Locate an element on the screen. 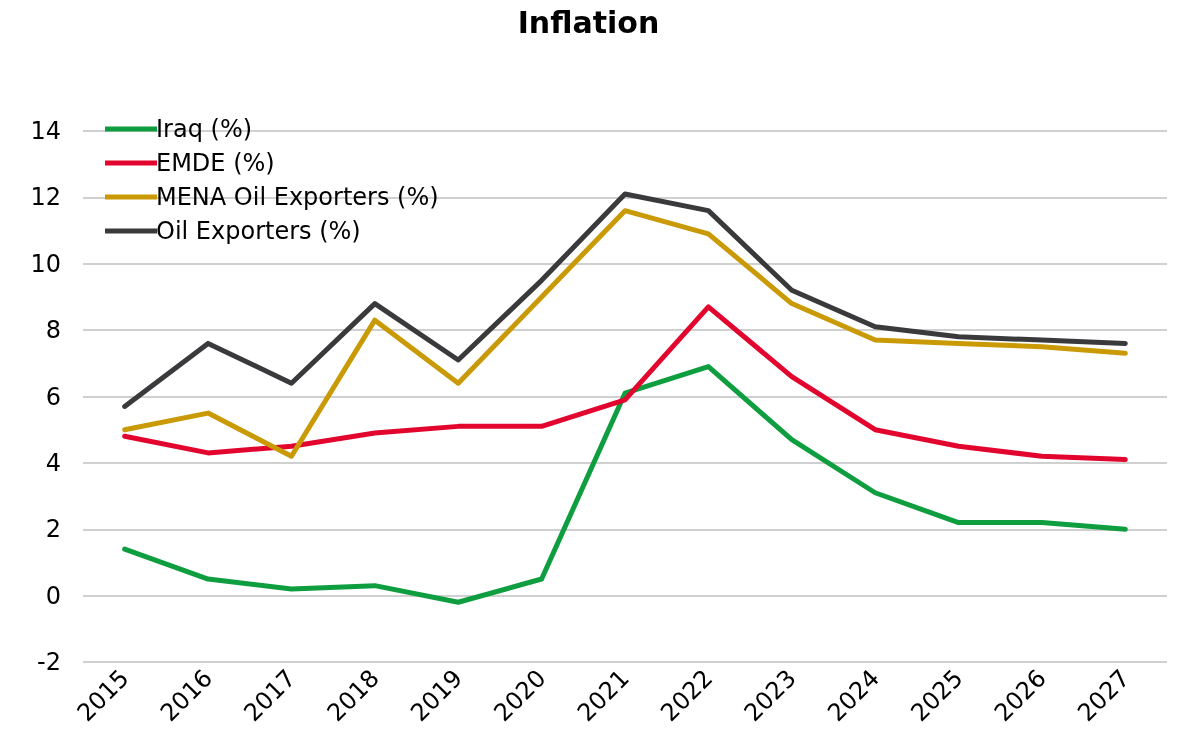 The height and width of the screenshot is (751, 1177). y-tick-label: 10 is located at coordinates (45, 263).